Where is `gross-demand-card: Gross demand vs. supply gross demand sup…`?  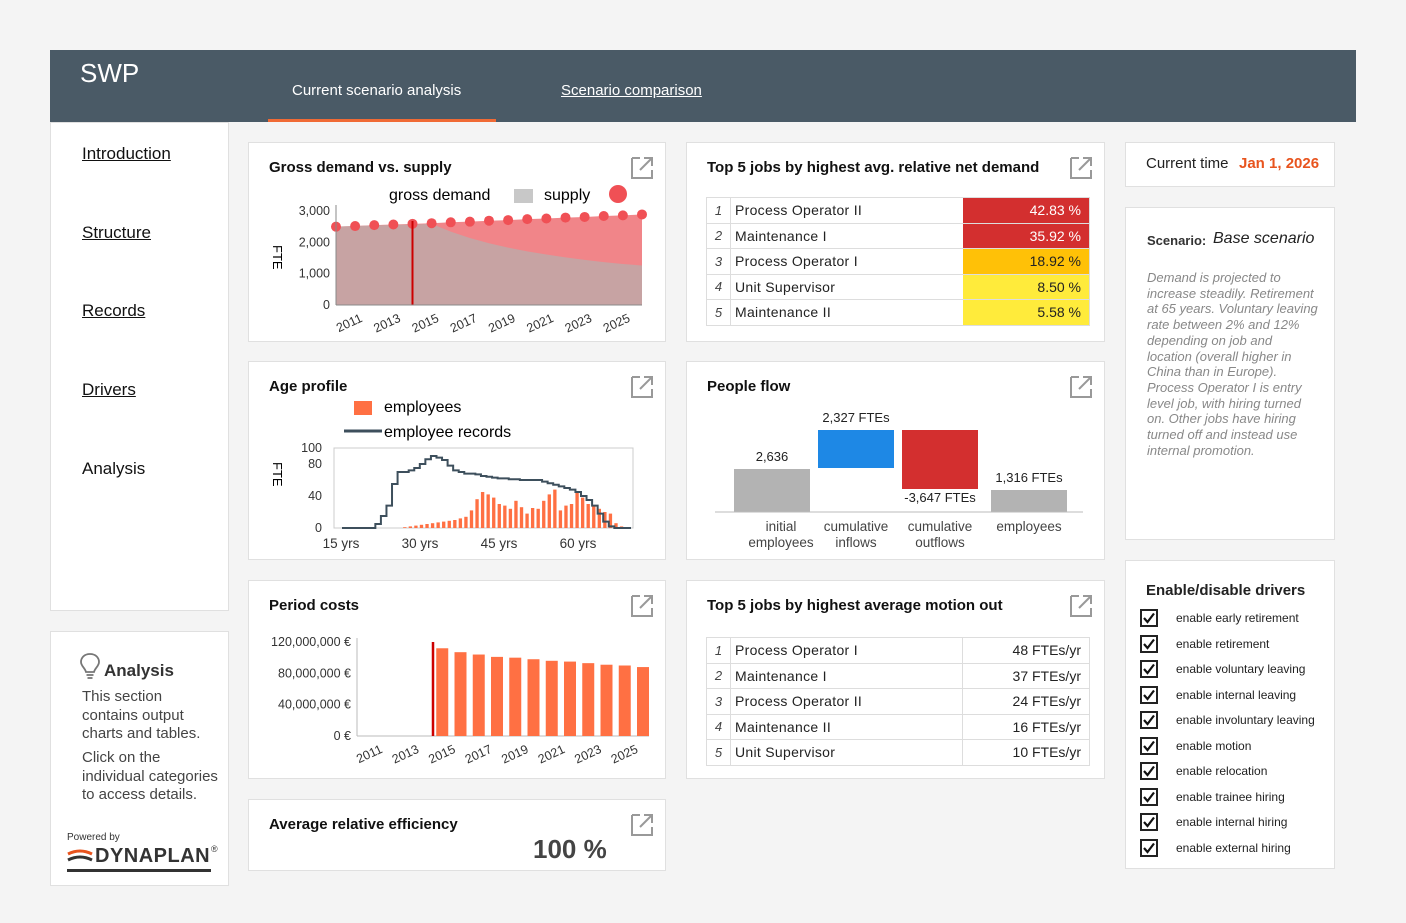
gross-demand-card: Gross demand vs. supply gross demand sup… is located at coordinates (457, 242).